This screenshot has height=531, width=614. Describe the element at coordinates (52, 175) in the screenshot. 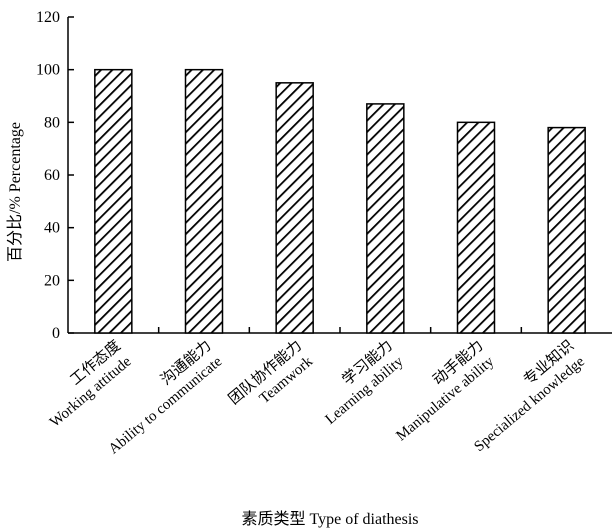

I see `y-tick-label: 60` at that location.